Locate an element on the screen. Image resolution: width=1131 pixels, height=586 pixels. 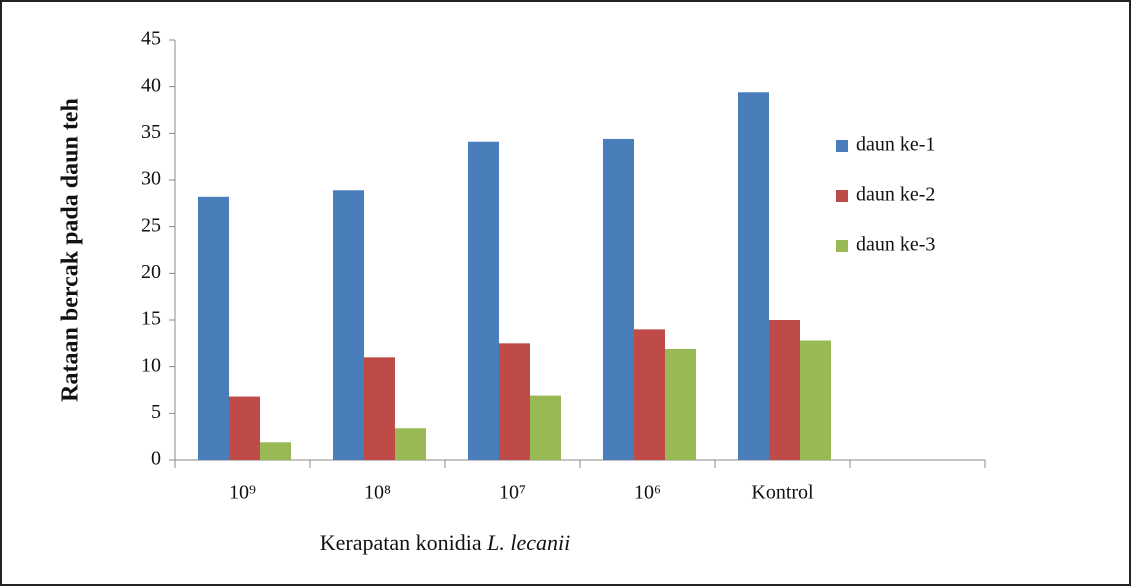
legend-label: daun ke-2 is located at coordinates (895, 195).